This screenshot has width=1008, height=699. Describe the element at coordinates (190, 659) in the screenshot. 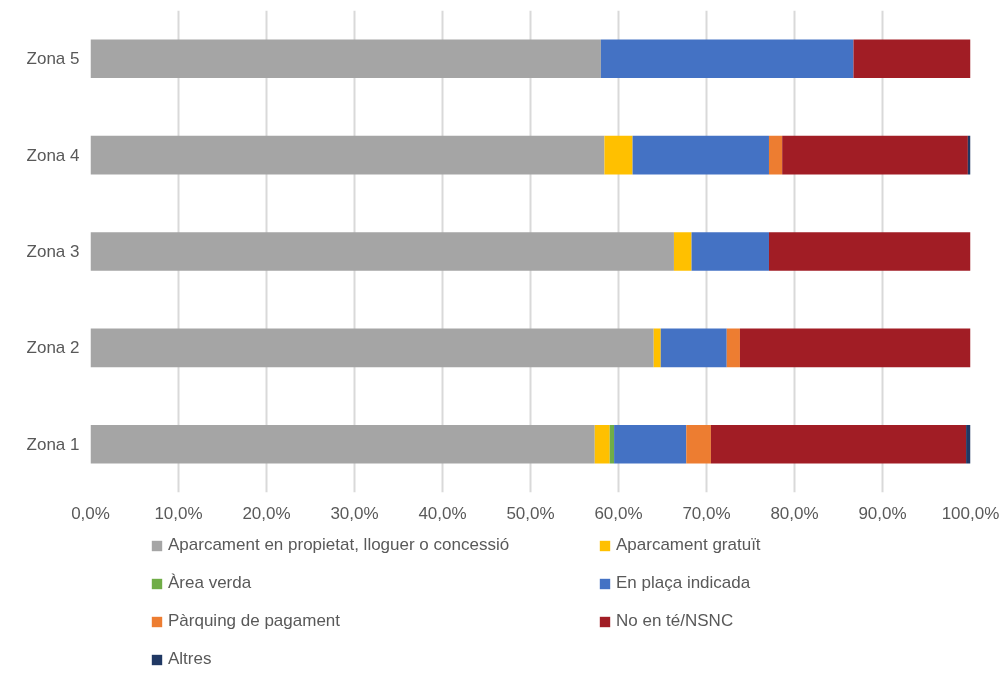

I see `legend-label: Altres` at that location.